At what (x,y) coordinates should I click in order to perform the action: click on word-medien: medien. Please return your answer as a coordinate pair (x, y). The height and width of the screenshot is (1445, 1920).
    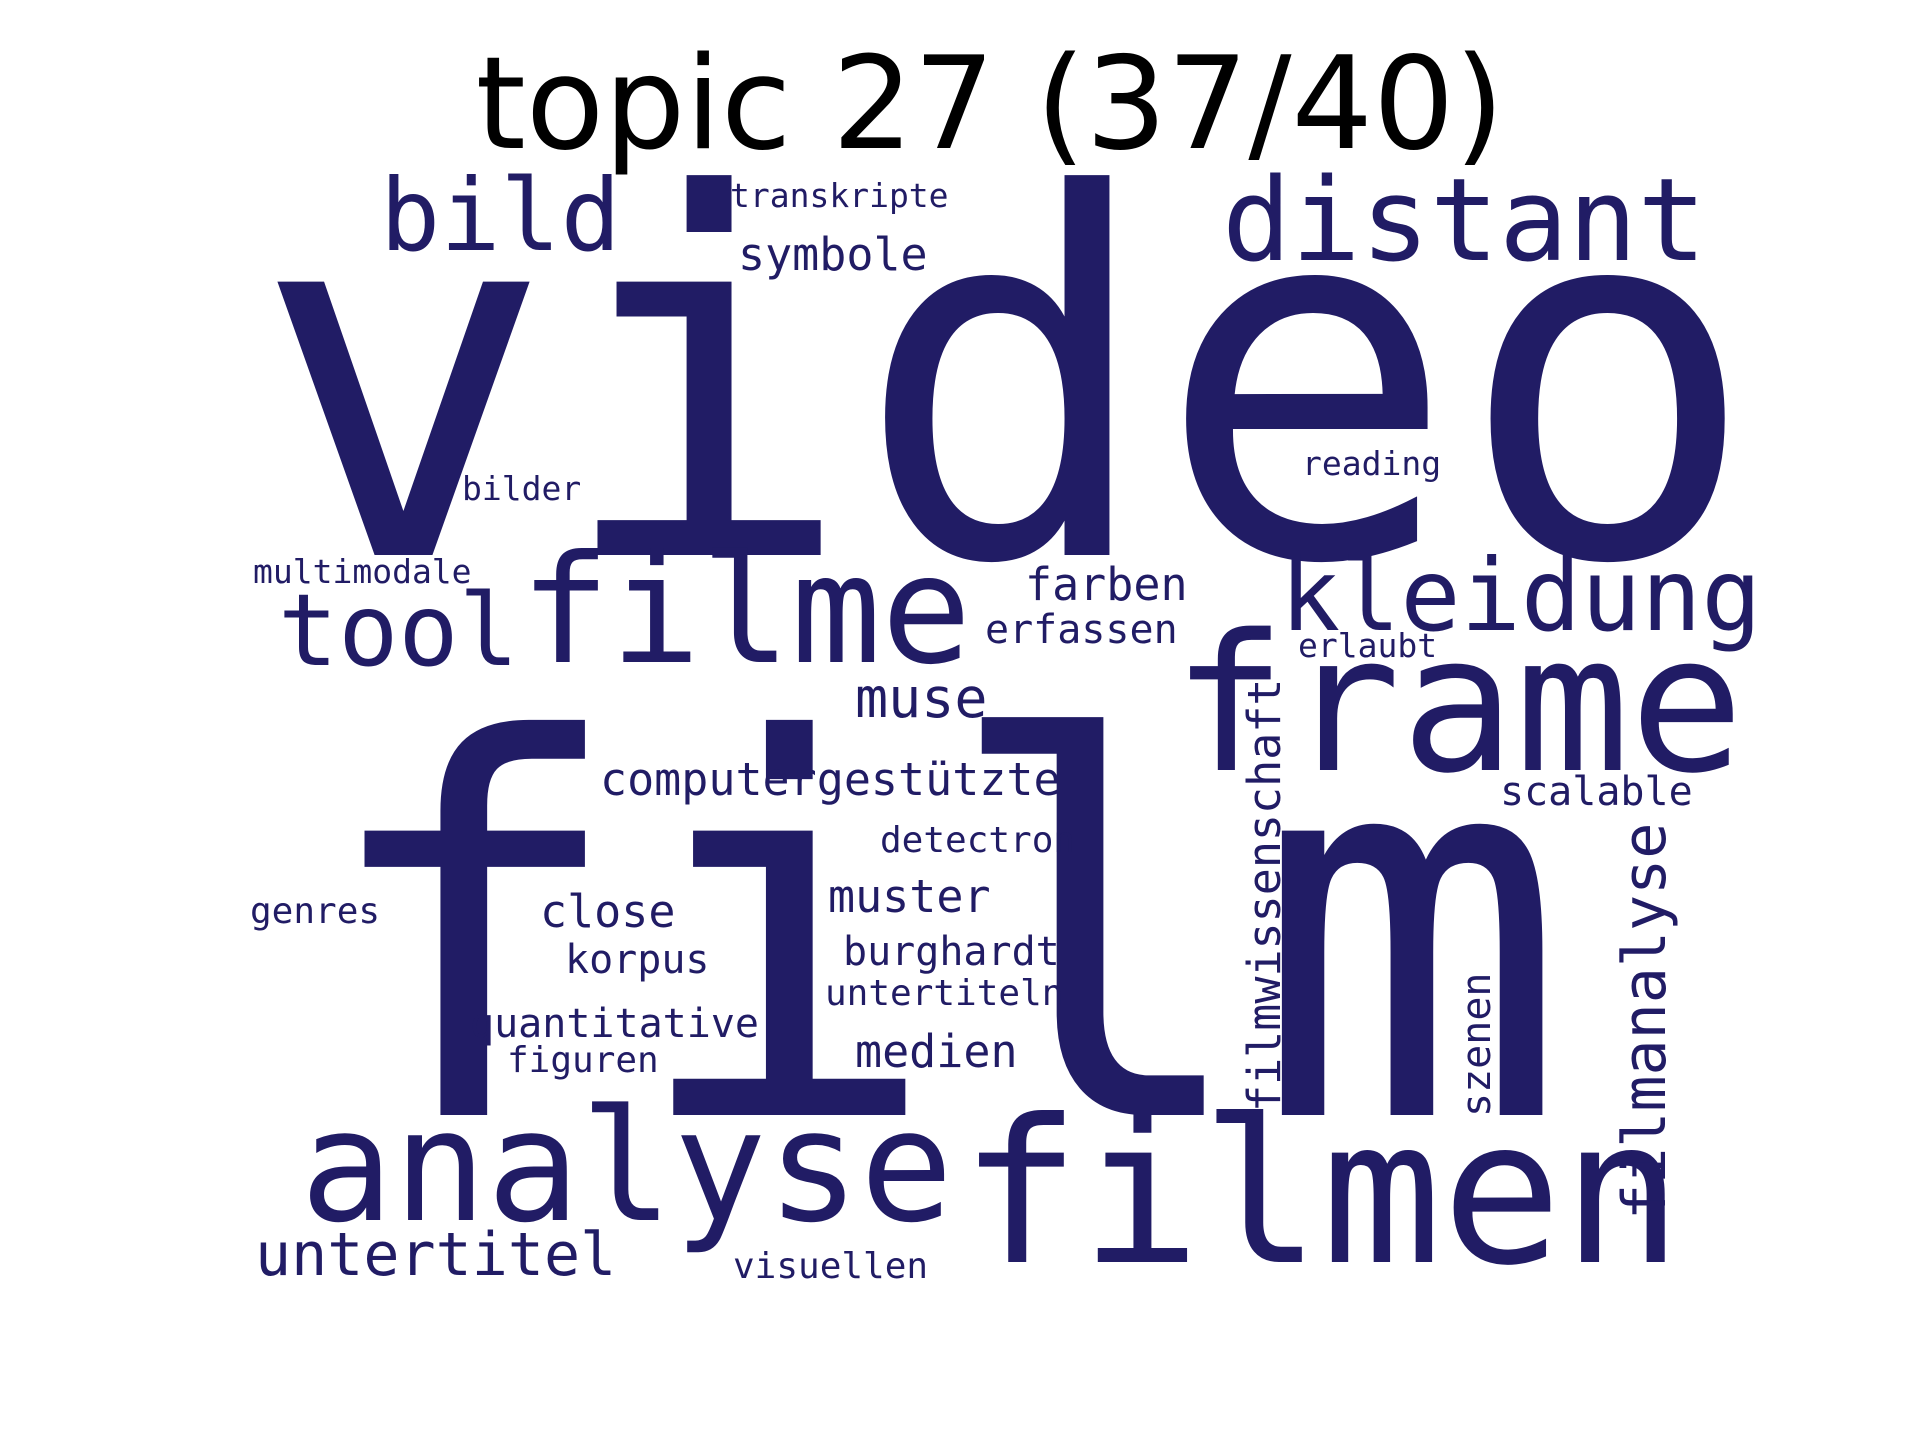
    Looking at the image, I should click on (936, 1051).